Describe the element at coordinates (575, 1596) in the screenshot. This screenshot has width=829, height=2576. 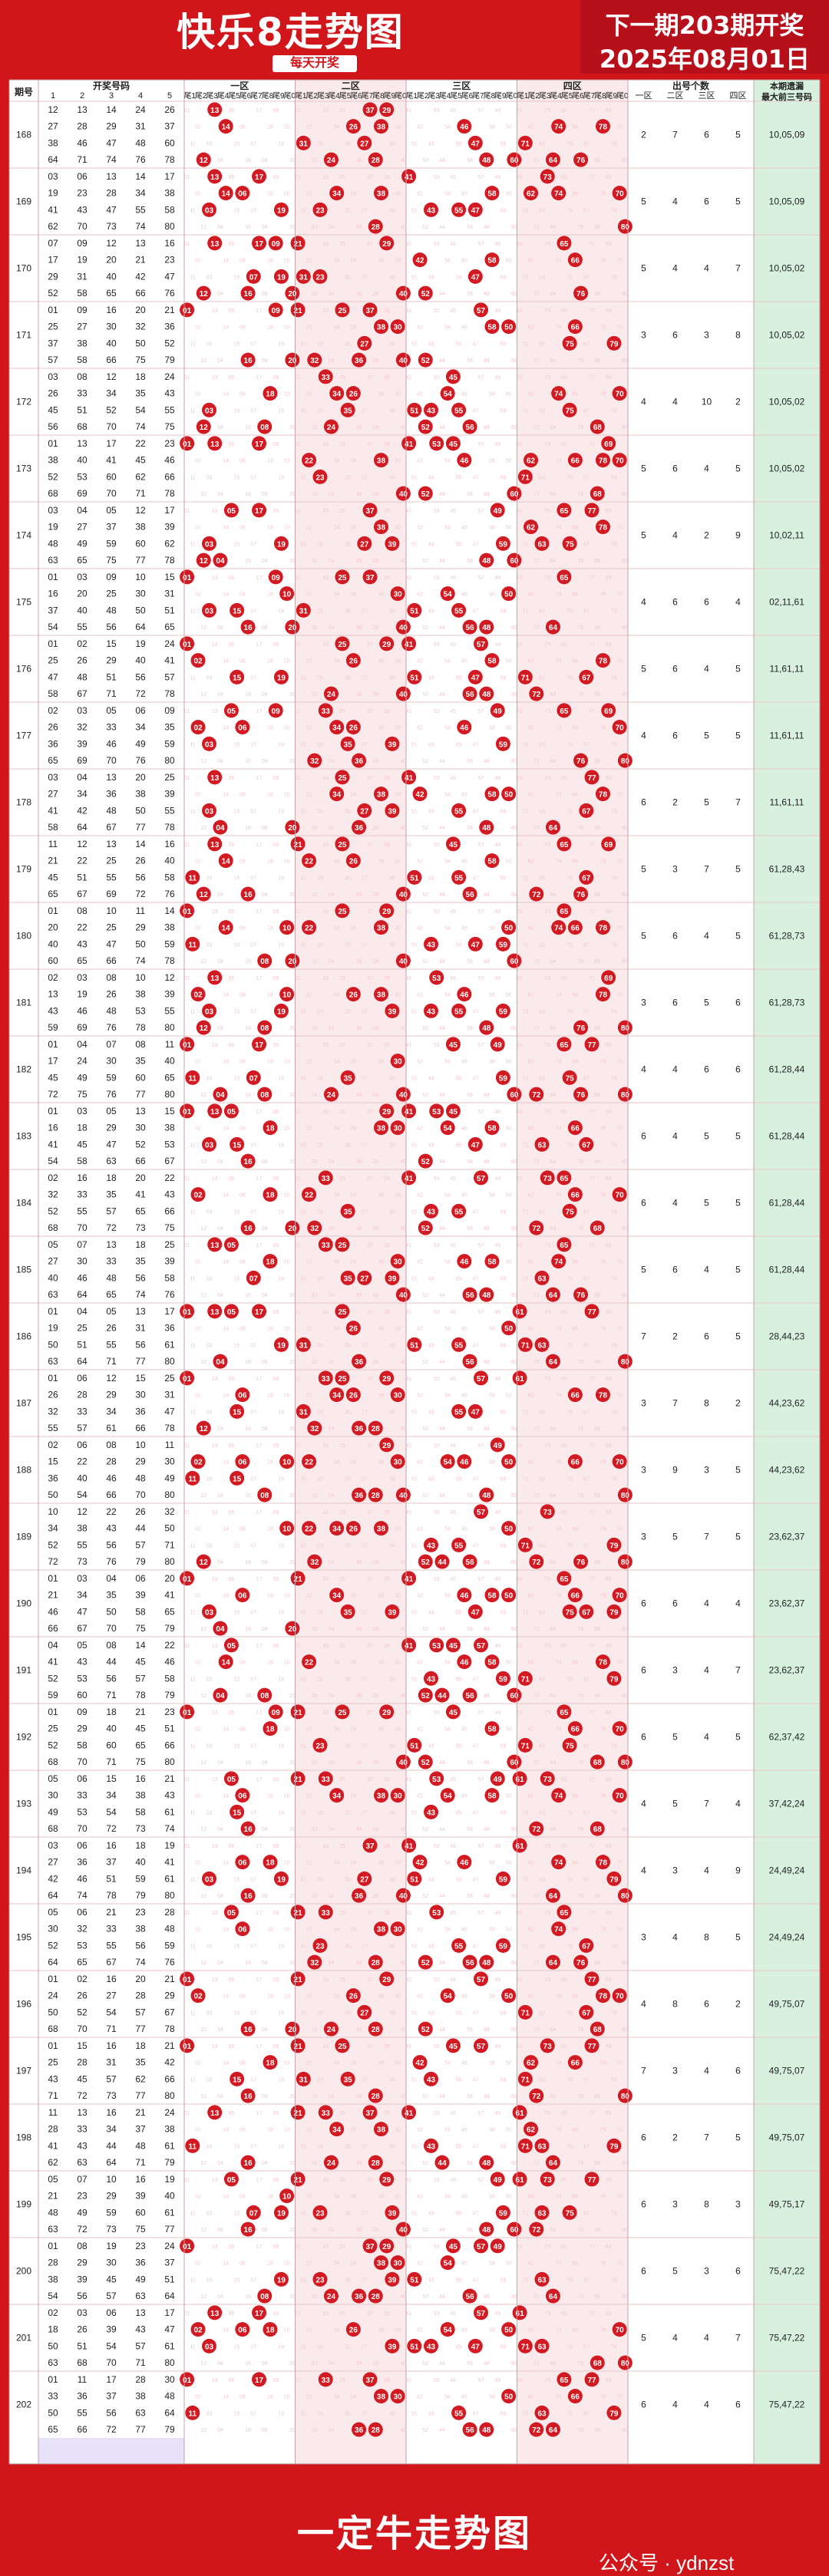
I see `hit-ball-label: 66` at that location.